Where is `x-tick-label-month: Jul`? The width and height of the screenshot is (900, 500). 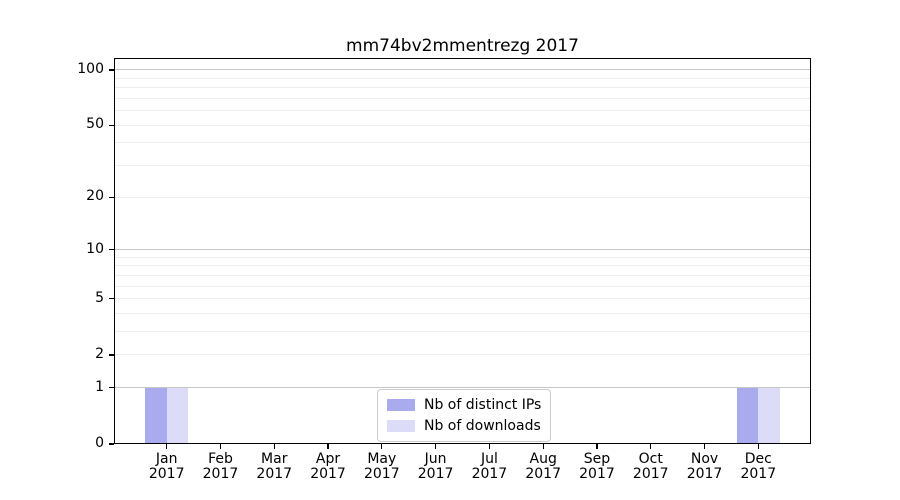
x-tick-label-month: Jul is located at coordinates (489, 459).